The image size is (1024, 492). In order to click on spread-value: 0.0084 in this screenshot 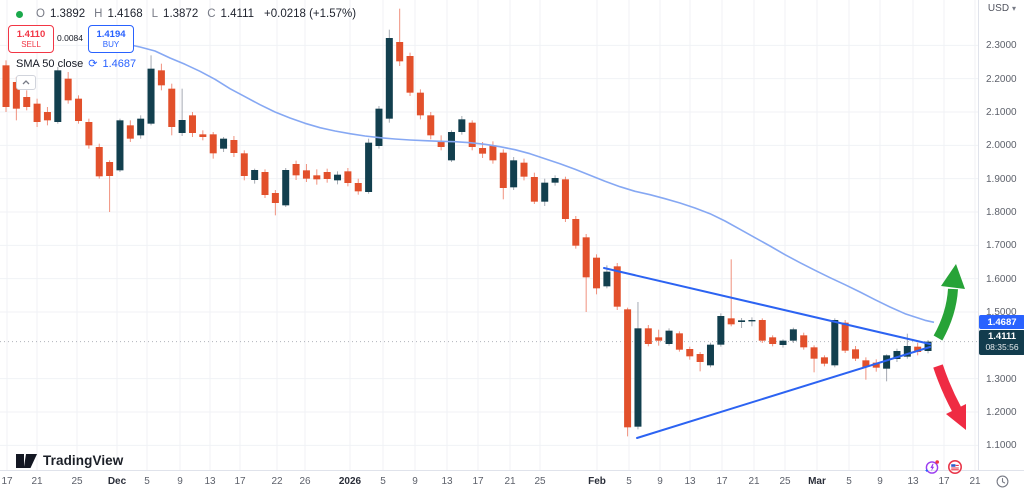, I will do `click(70, 38)`.